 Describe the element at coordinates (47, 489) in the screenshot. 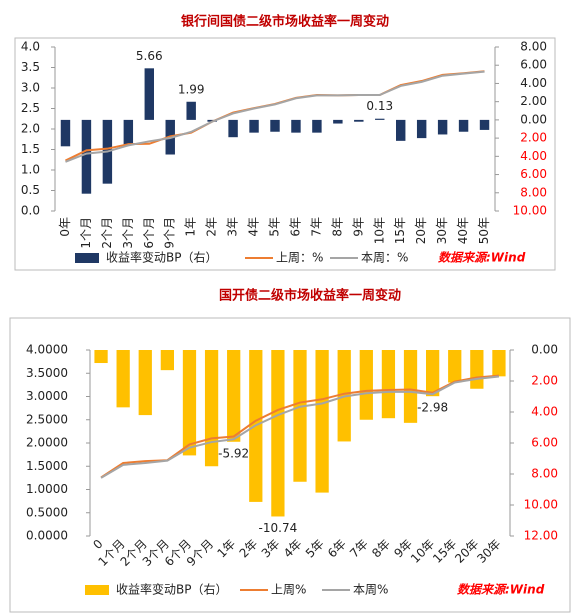

I see `y-tick-label: 1.0000` at that location.